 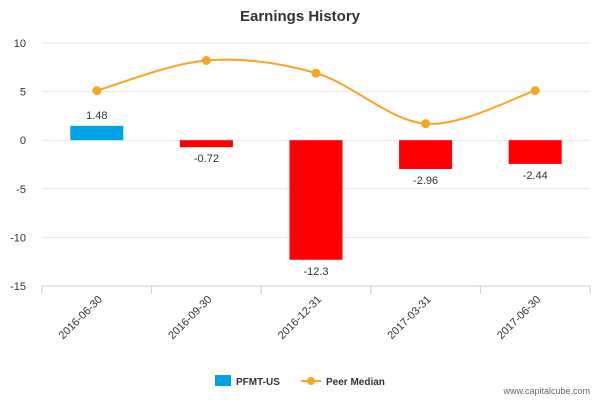 What do you see at coordinates (18, 238) in the screenshot?
I see `y-tick-label: -10` at bounding box center [18, 238].